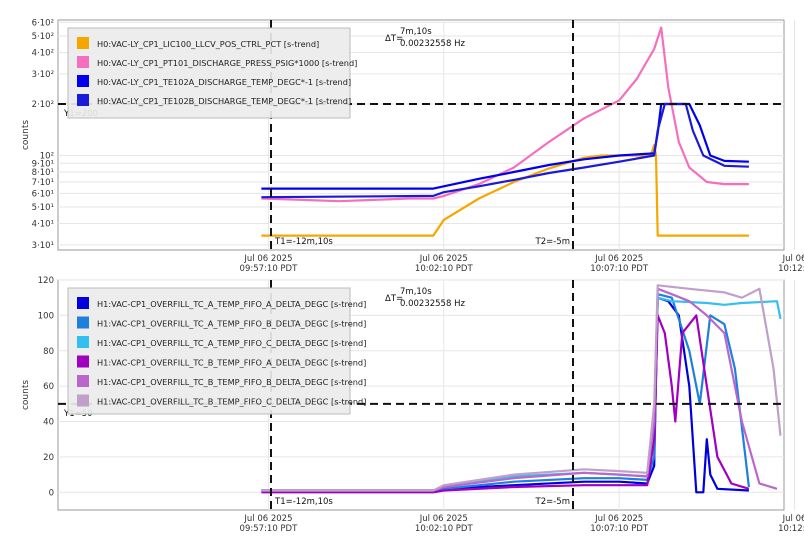  What do you see at coordinates (46, 316) in the screenshot?
I see `y-tick-label: 100` at bounding box center [46, 316].